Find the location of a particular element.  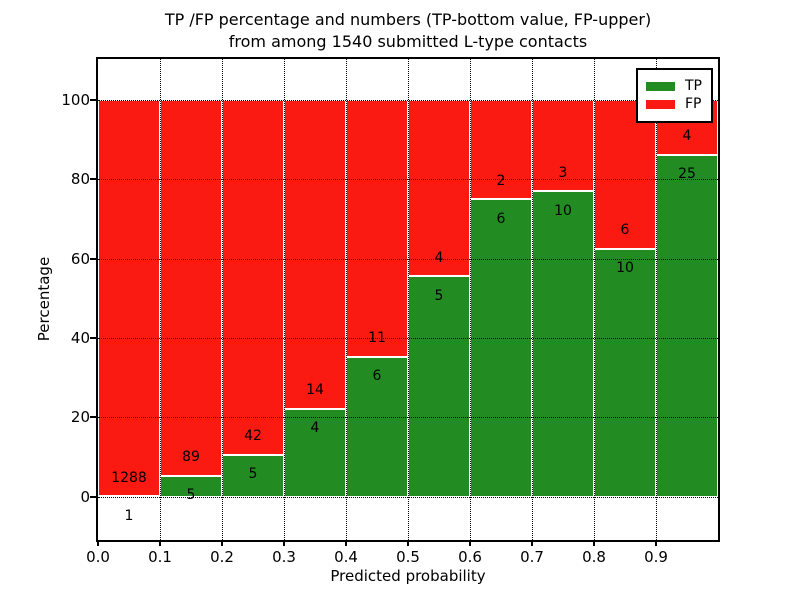

x-tick-label: 0.4 is located at coordinates (346, 557).